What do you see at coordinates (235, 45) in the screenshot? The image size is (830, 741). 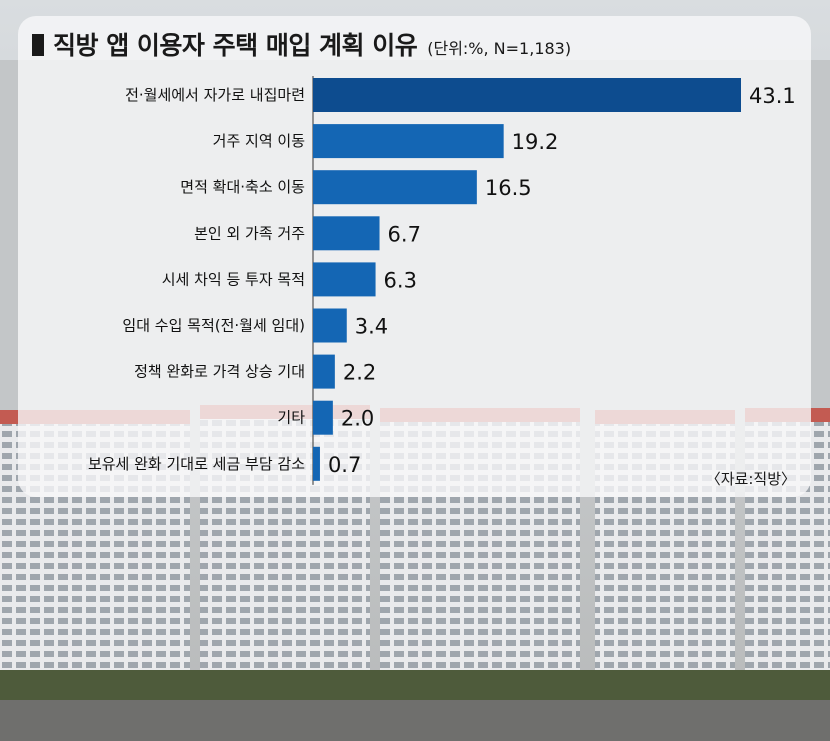 I see `chart-title: 직방 앱 이용자 주택 매입 계획 이유` at bounding box center [235, 45].